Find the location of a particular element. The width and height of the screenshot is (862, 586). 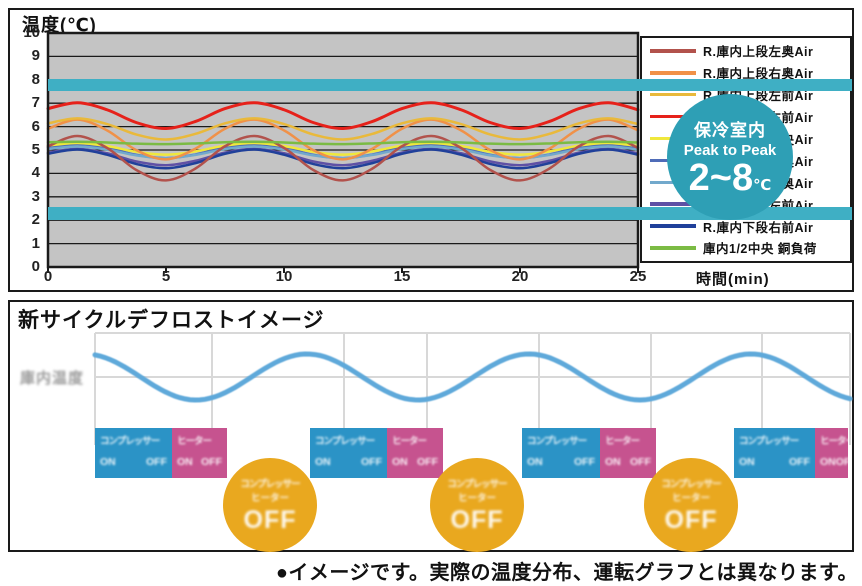

badge-unit: ℃ is located at coordinates (762, 185).